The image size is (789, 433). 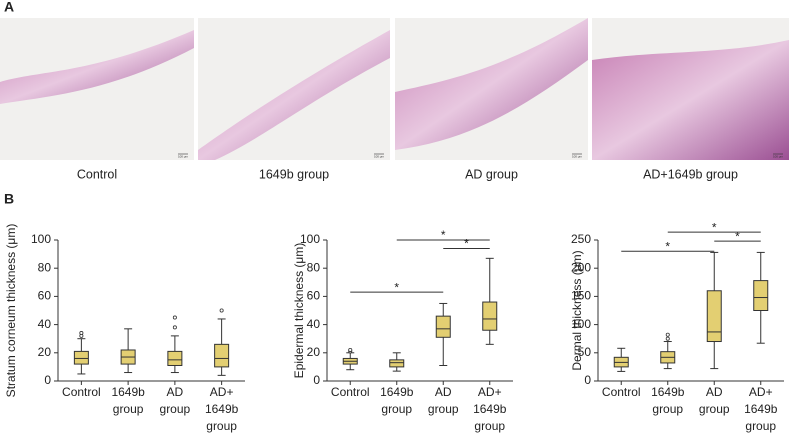 What do you see at coordinates (690, 174) in the screenshot?
I see `image-caption: AD+1649b group` at bounding box center [690, 174].